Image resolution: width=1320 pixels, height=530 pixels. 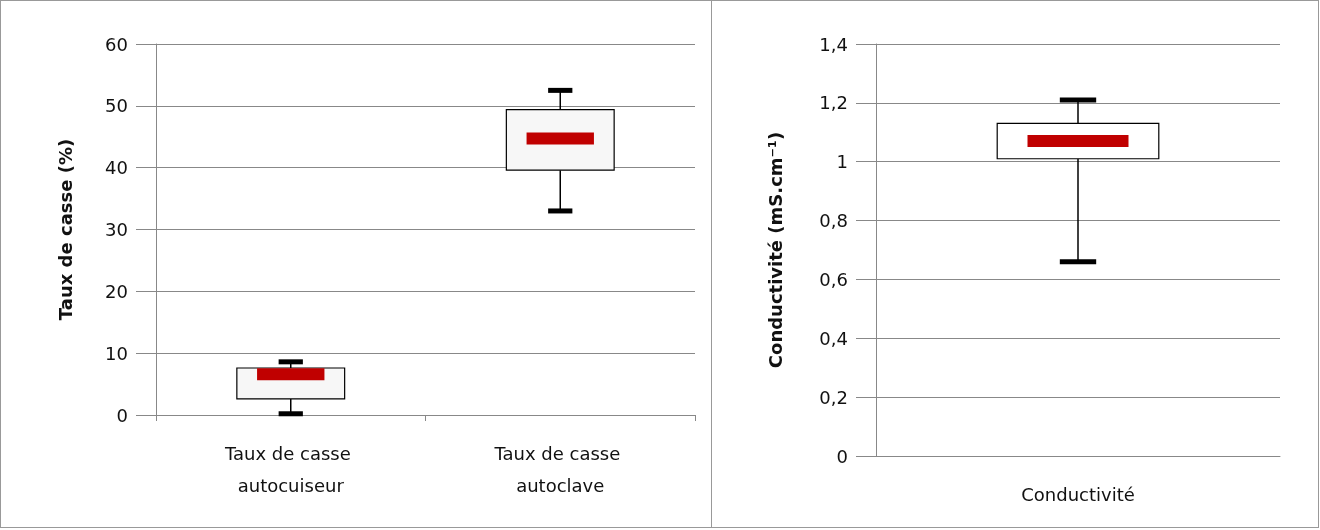 What do you see at coordinates (116, 44) in the screenshot?
I see `y-tick-label: 60` at bounding box center [116, 44].